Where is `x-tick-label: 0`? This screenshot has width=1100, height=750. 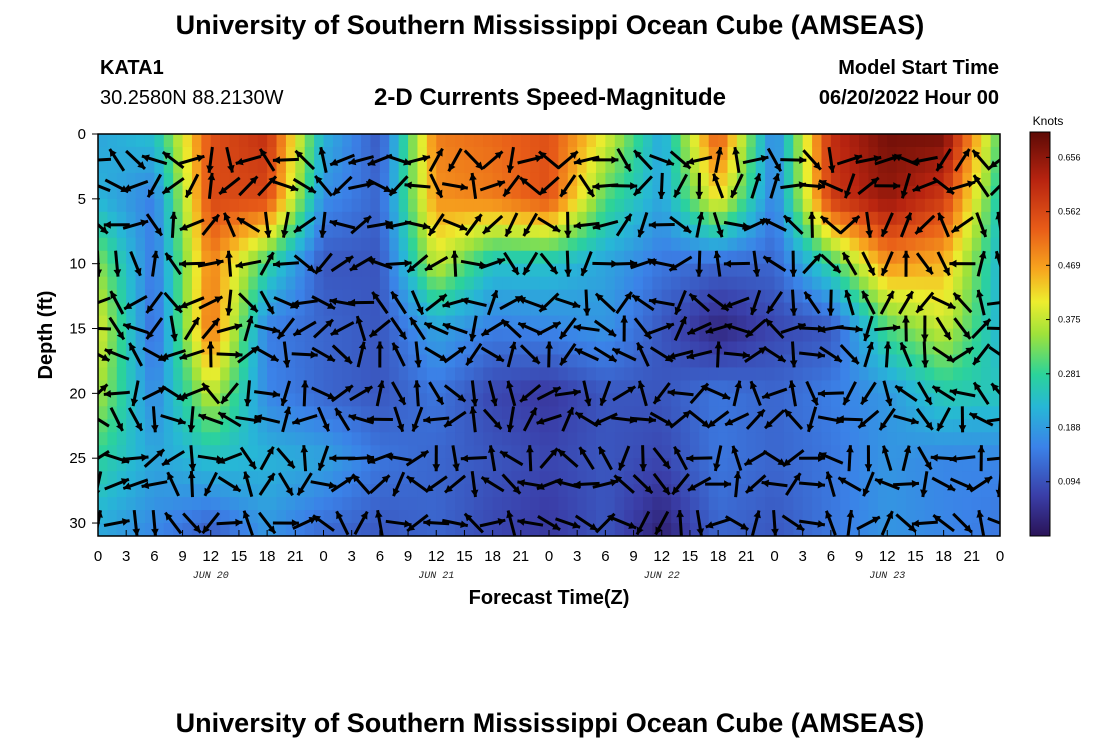 x-tick-label: 0 is located at coordinates (1000, 556).